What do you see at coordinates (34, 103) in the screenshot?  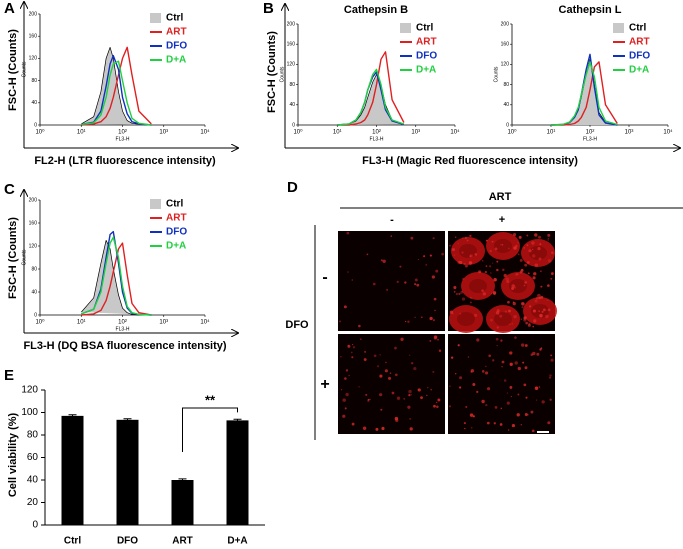 I see `y-tick-label: 40` at bounding box center [34, 103].